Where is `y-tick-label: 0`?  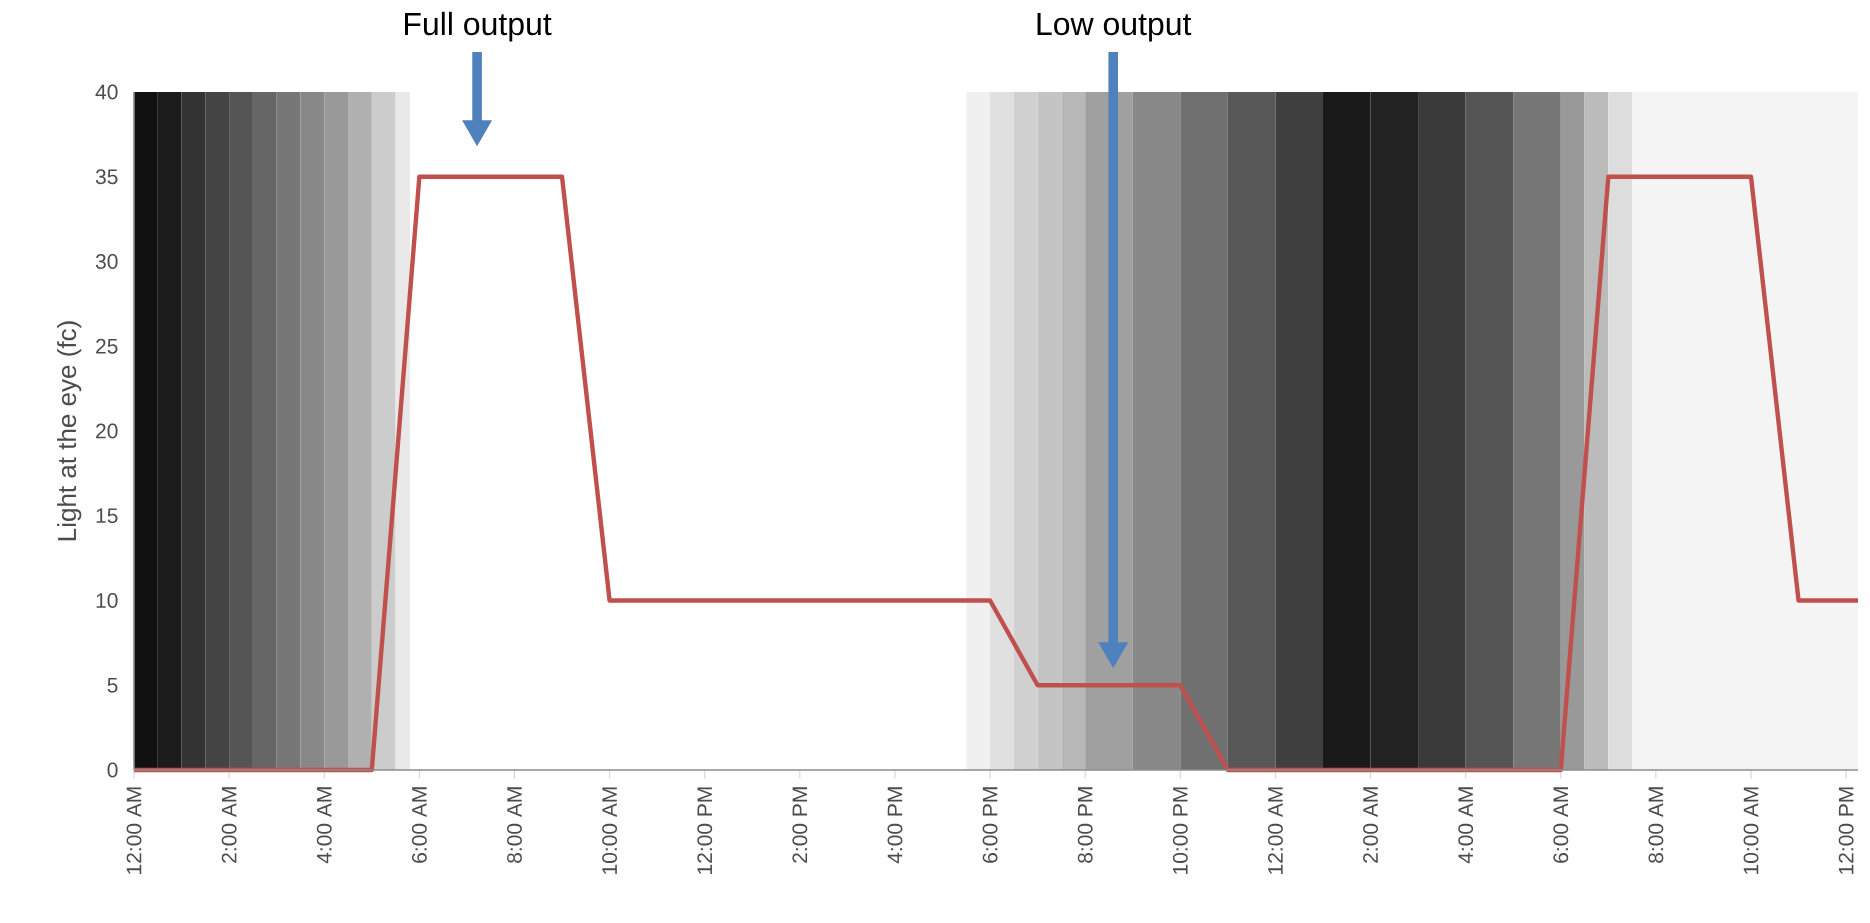 y-tick-label: 0 is located at coordinates (112, 770).